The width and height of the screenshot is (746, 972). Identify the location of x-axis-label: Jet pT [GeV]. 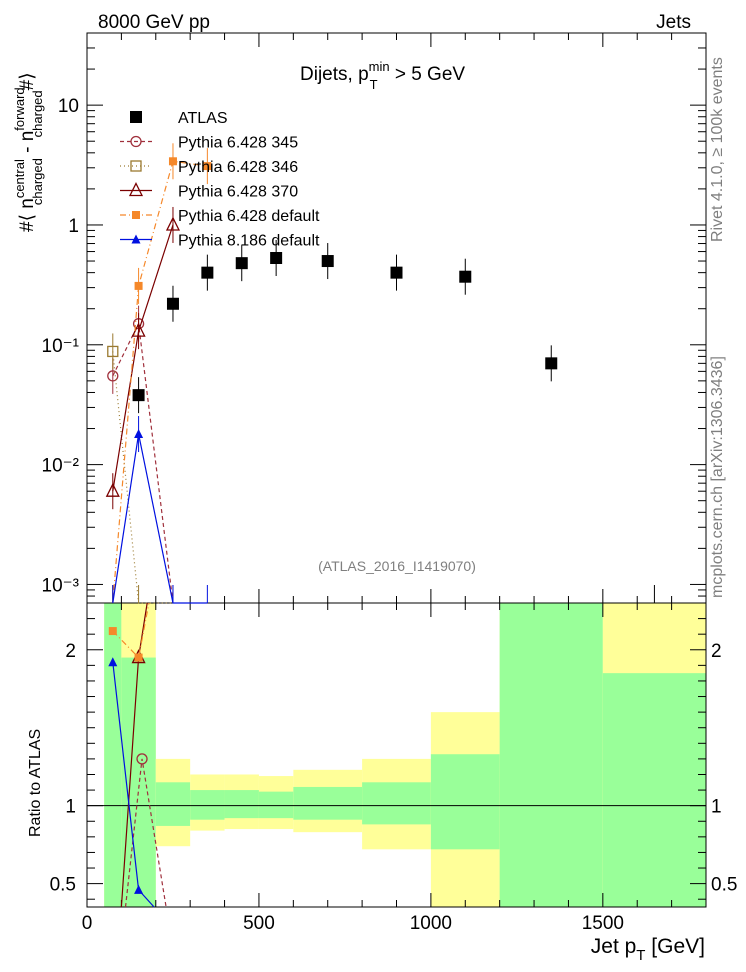
(648, 949).